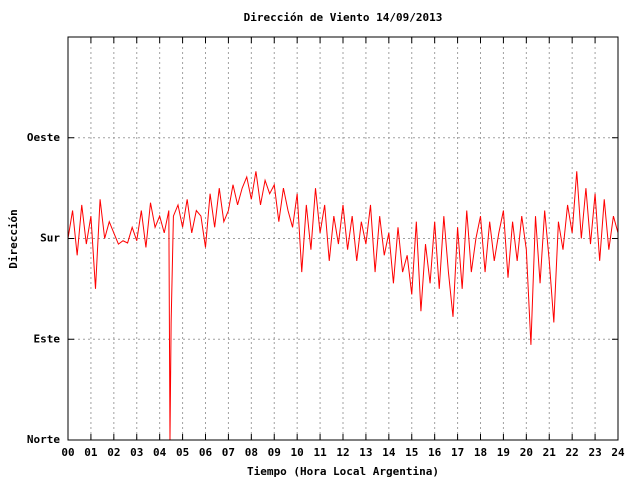 This screenshot has width=640, height=480. What do you see at coordinates (274, 452) in the screenshot?
I see `x-tick-label: 09` at bounding box center [274, 452].